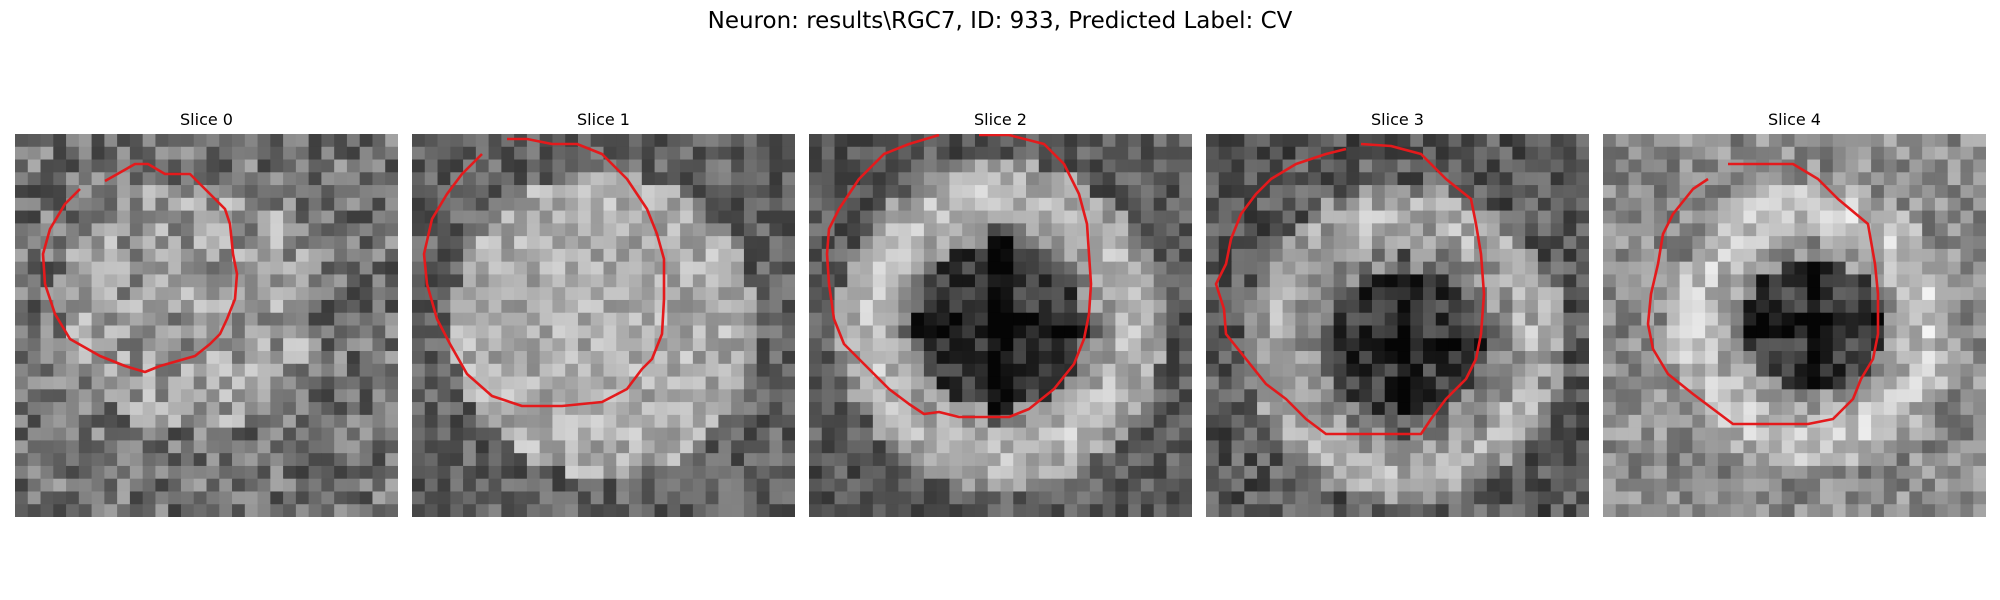  Describe the element at coordinates (603, 119) in the screenshot. I see `slice-title: Slice 1` at that location.